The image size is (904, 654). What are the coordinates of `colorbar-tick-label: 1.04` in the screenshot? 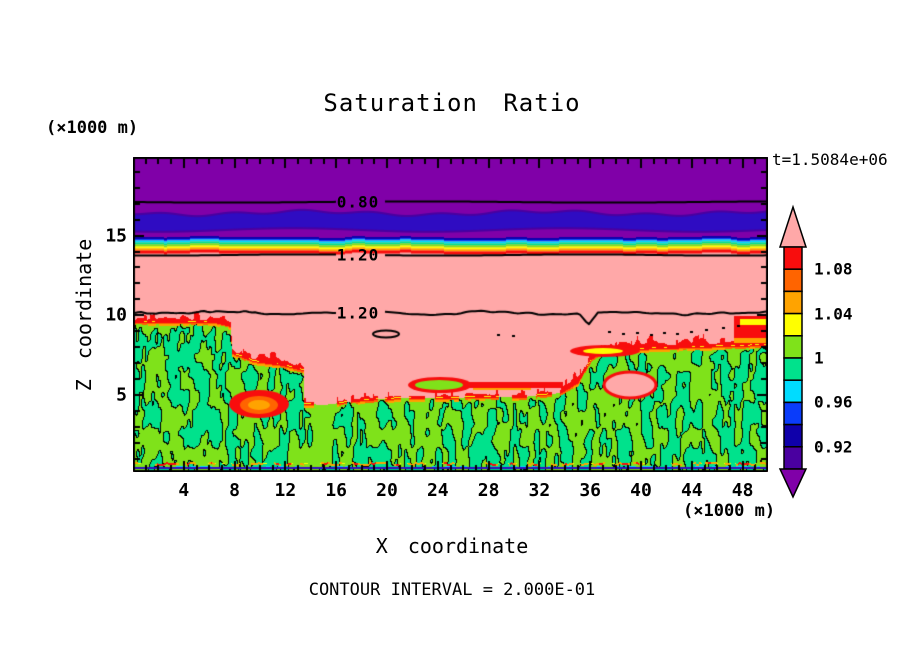 It's located at (833, 314).